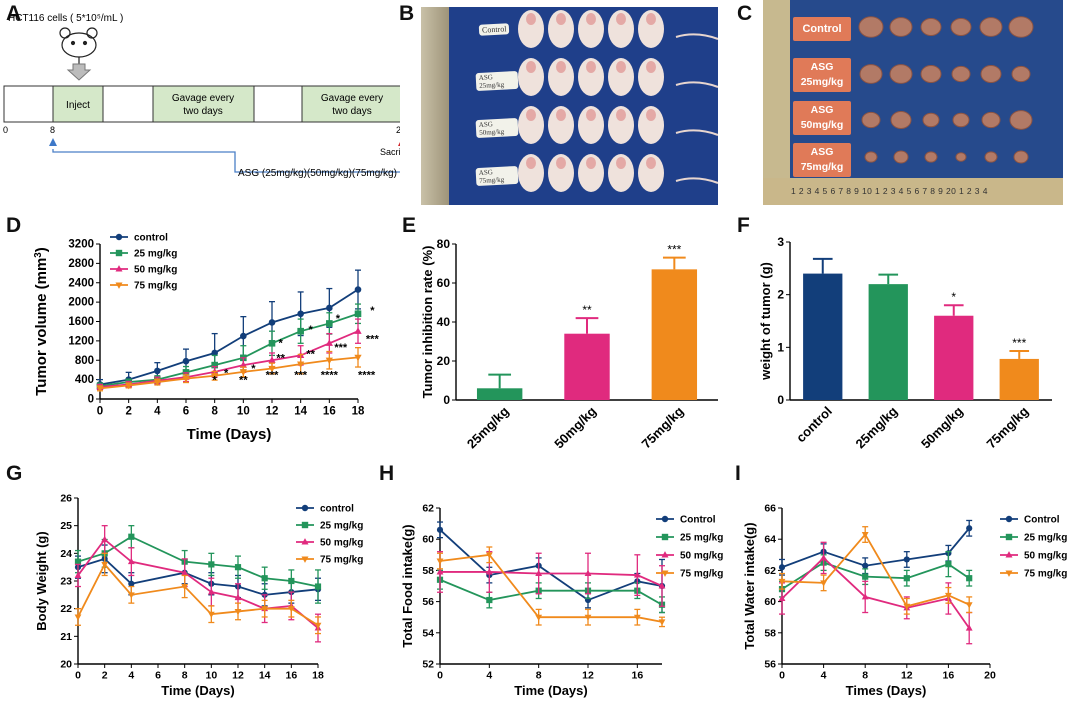  What do you see at coordinates (318, 676) in the screenshot?
I see `x-tick-label: 18` at bounding box center [318, 676].